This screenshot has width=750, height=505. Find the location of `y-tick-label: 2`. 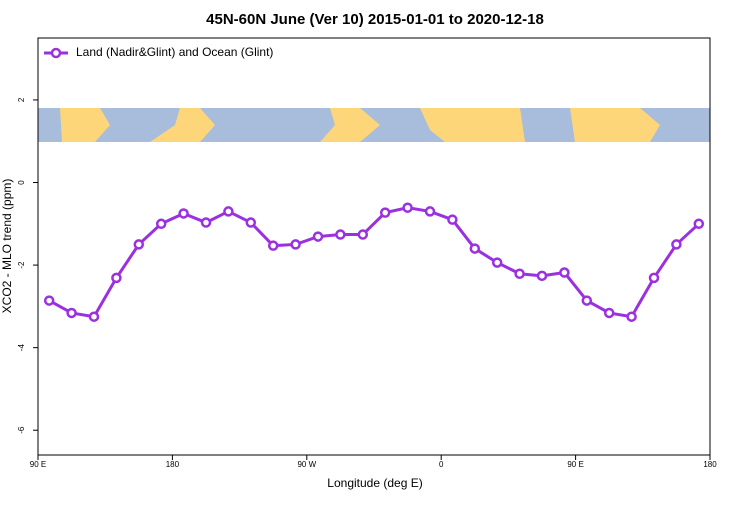

y-tick-label: 2 is located at coordinates (21, 99).